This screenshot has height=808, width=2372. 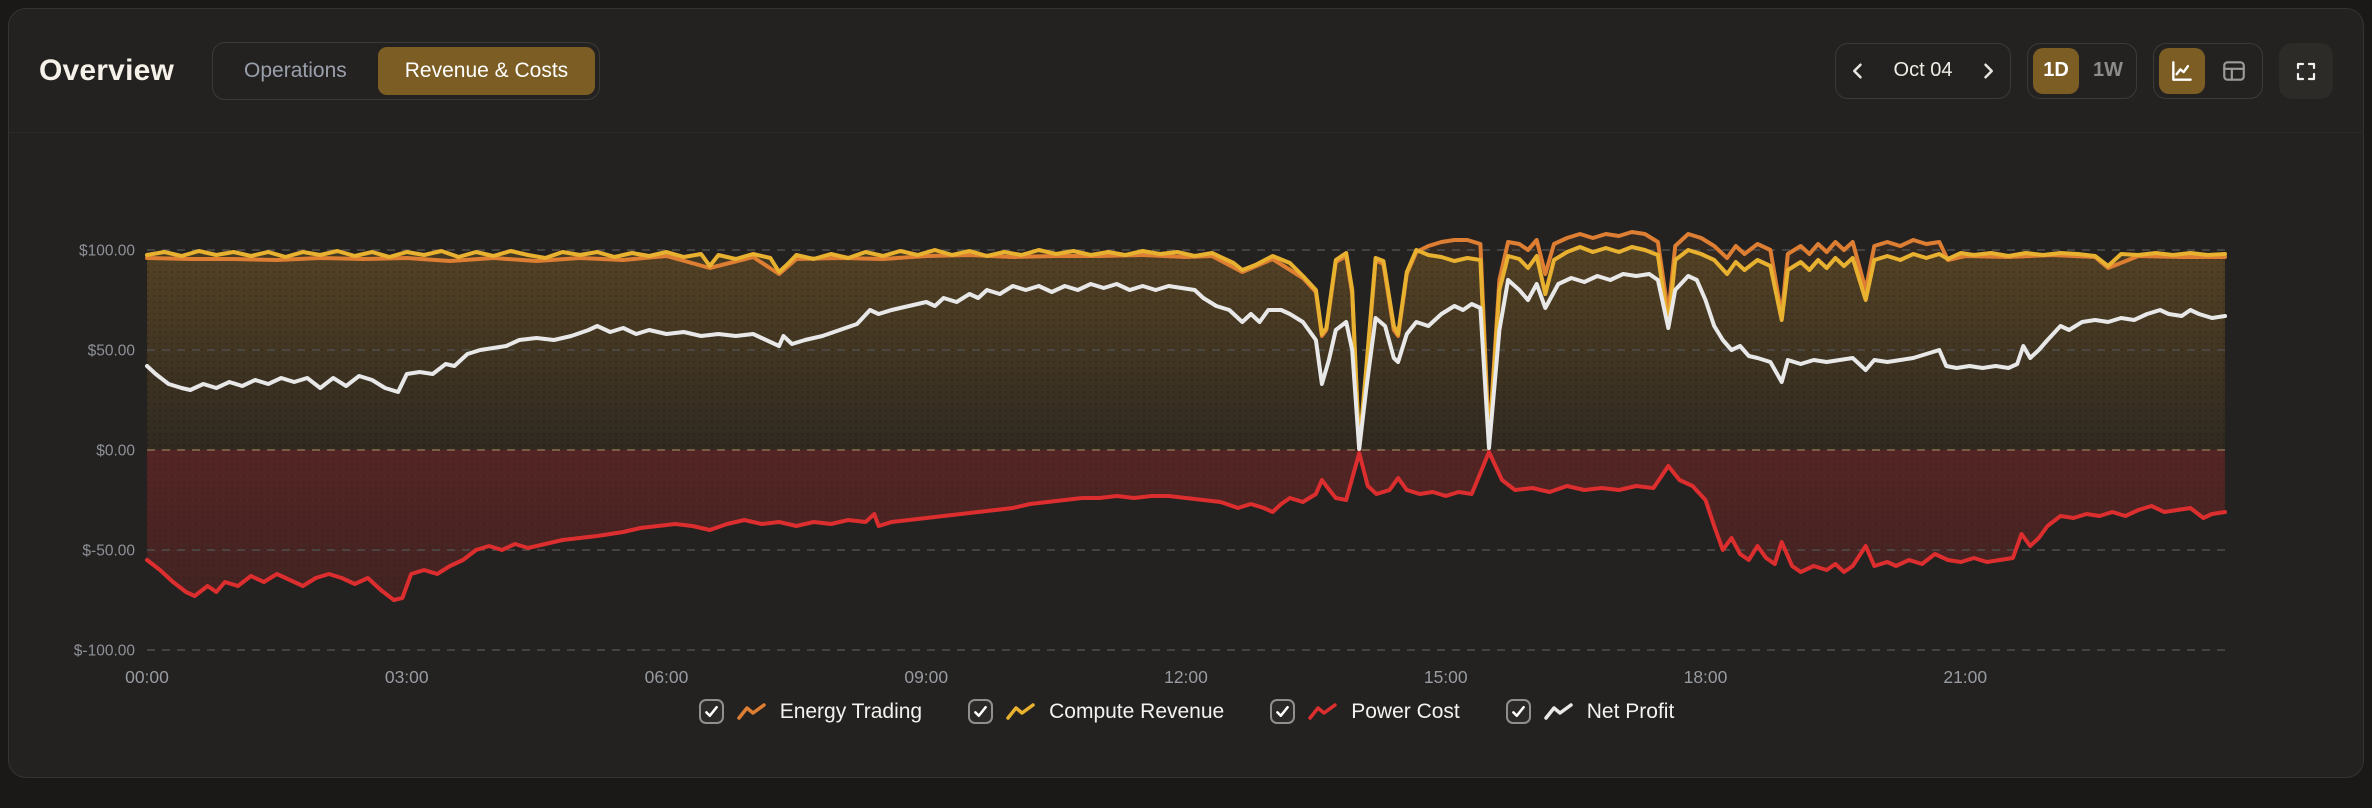 What do you see at coordinates (1137, 711) in the screenshot?
I see `legend-label: Compute Revenue` at bounding box center [1137, 711].